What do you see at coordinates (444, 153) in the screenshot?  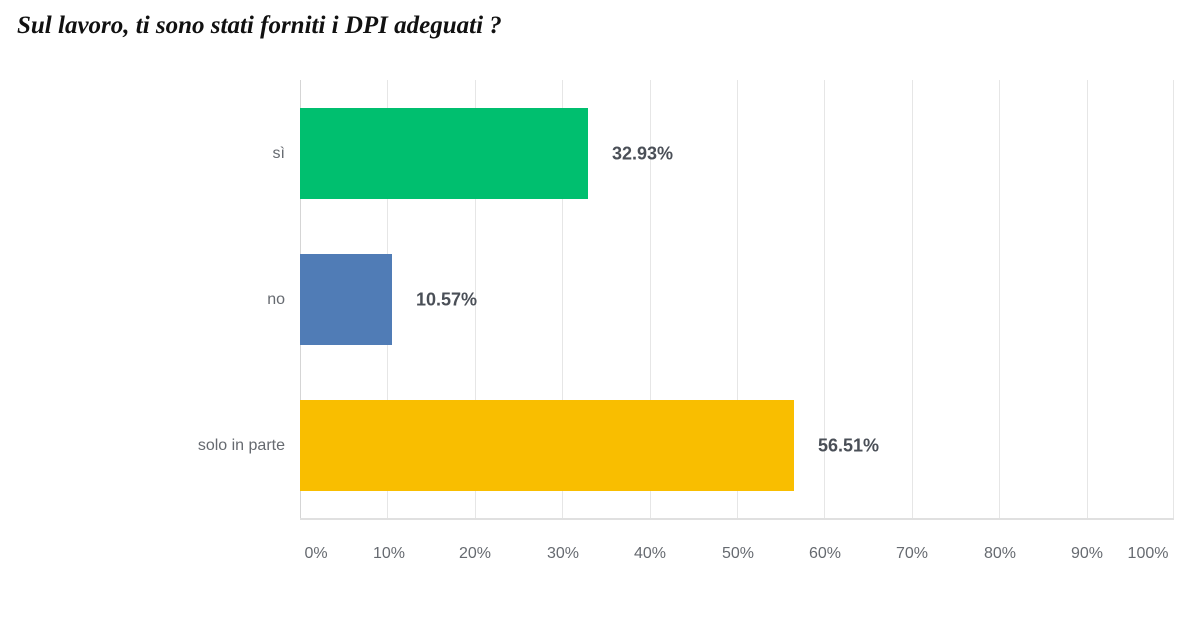 I see `bar-si` at bounding box center [444, 153].